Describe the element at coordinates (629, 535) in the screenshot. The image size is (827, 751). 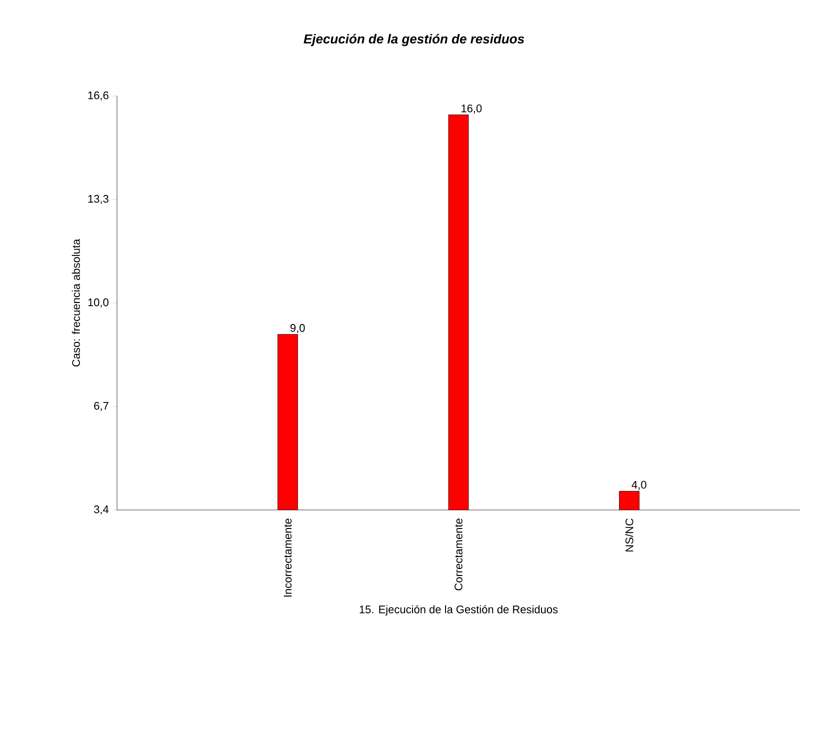
I see `x-tick-label: NS/NC` at that location.